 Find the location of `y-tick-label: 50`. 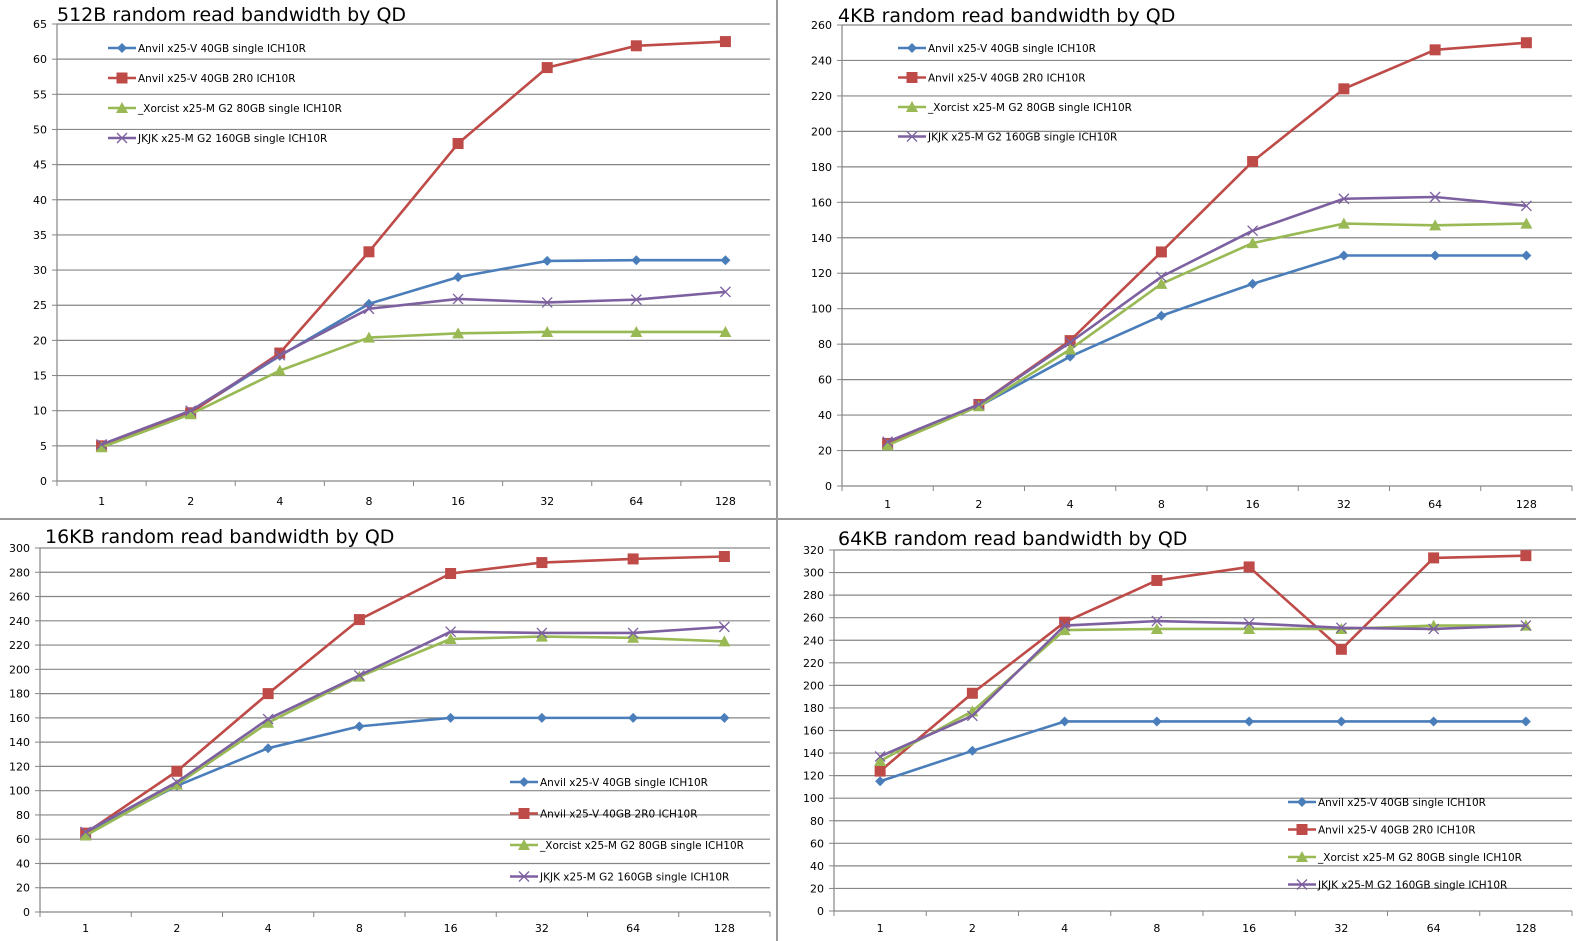

y-tick-label: 50 is located at coordinates (40, 129).